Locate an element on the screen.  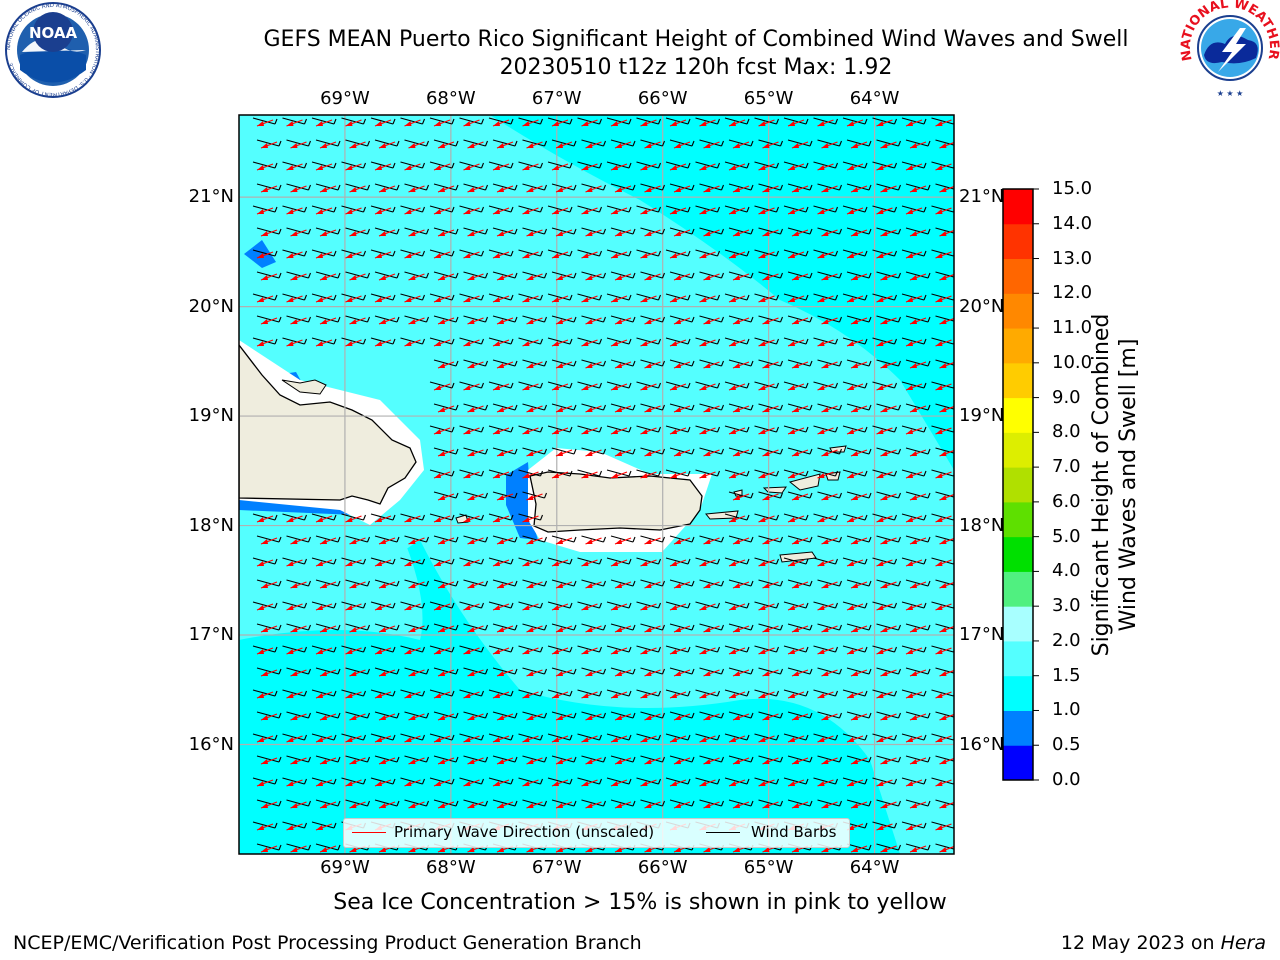
colorbar-label-line-2: Wind Waves and Swell [m] is located at coordinates (1128, 485).